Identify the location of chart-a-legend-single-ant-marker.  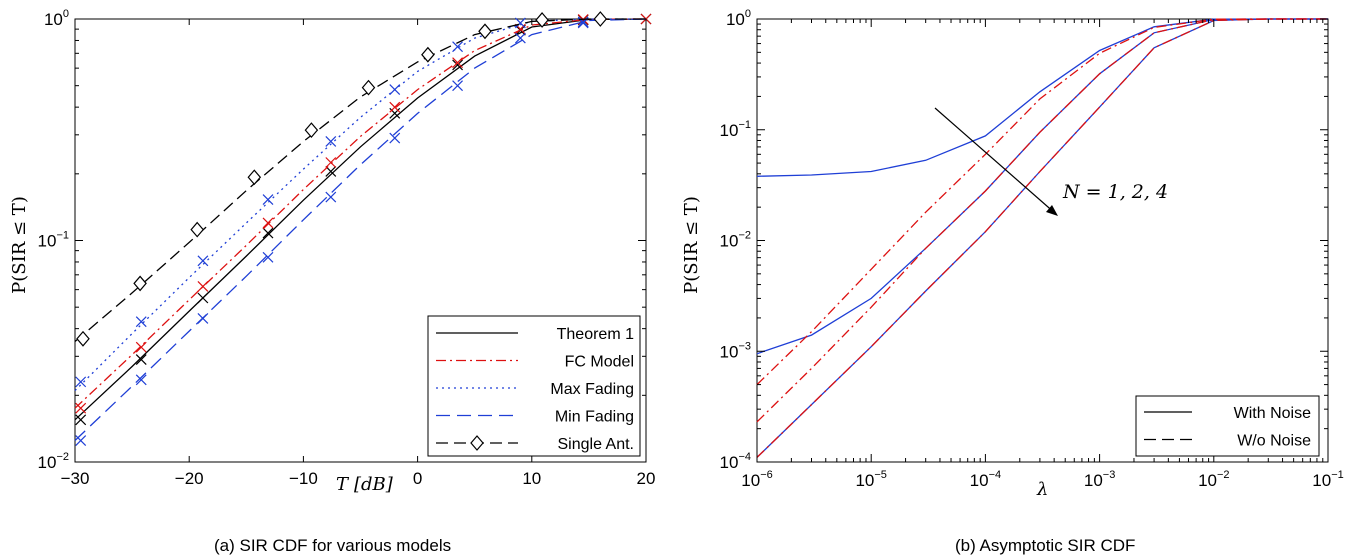
(477, 443).